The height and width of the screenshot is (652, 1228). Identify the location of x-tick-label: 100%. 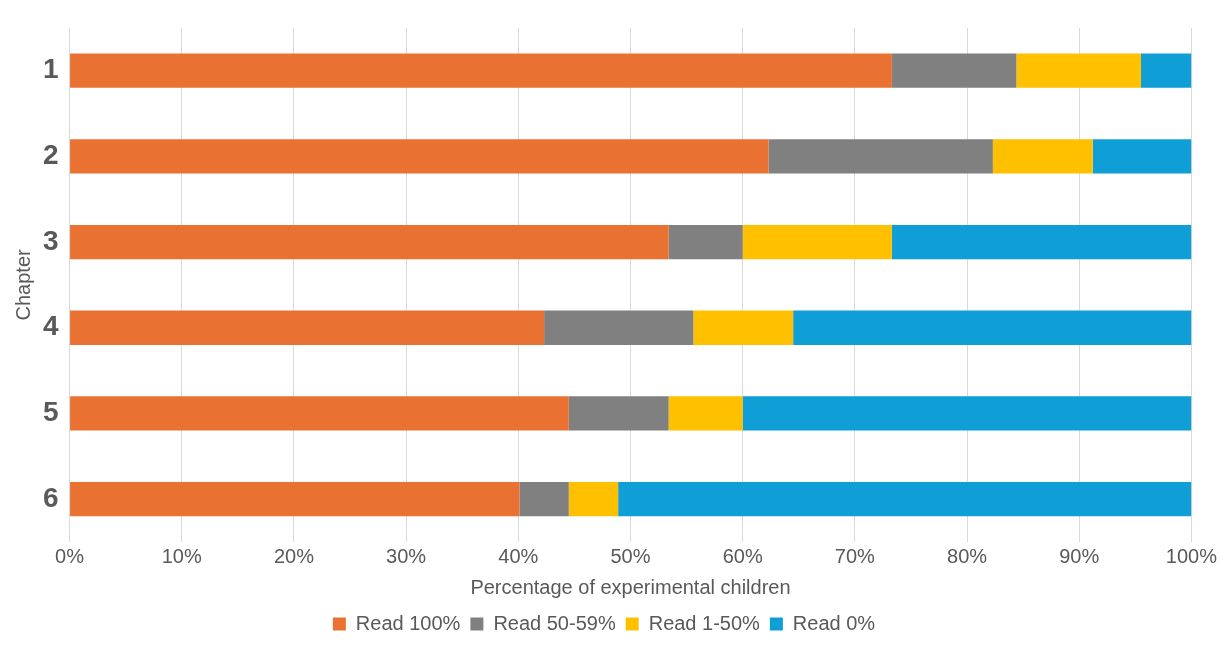
(1191, 555).